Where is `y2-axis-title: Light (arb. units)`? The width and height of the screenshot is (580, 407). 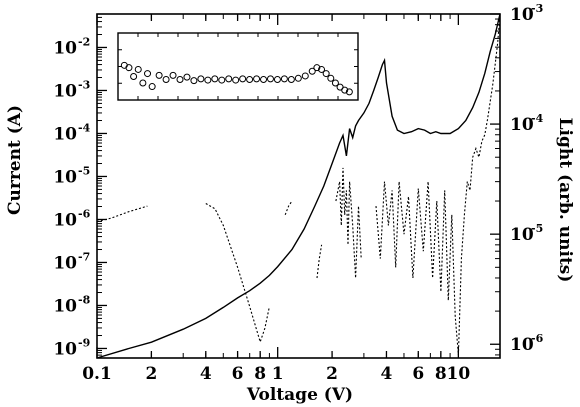 y2-axis-title: Light (arb. units) is located at coordinates (565, 200).